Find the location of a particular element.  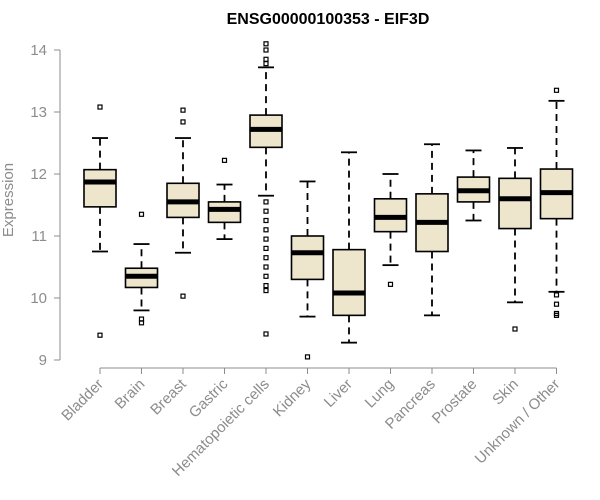

x-tick-label: Brain is located at coordinates (130, 394).